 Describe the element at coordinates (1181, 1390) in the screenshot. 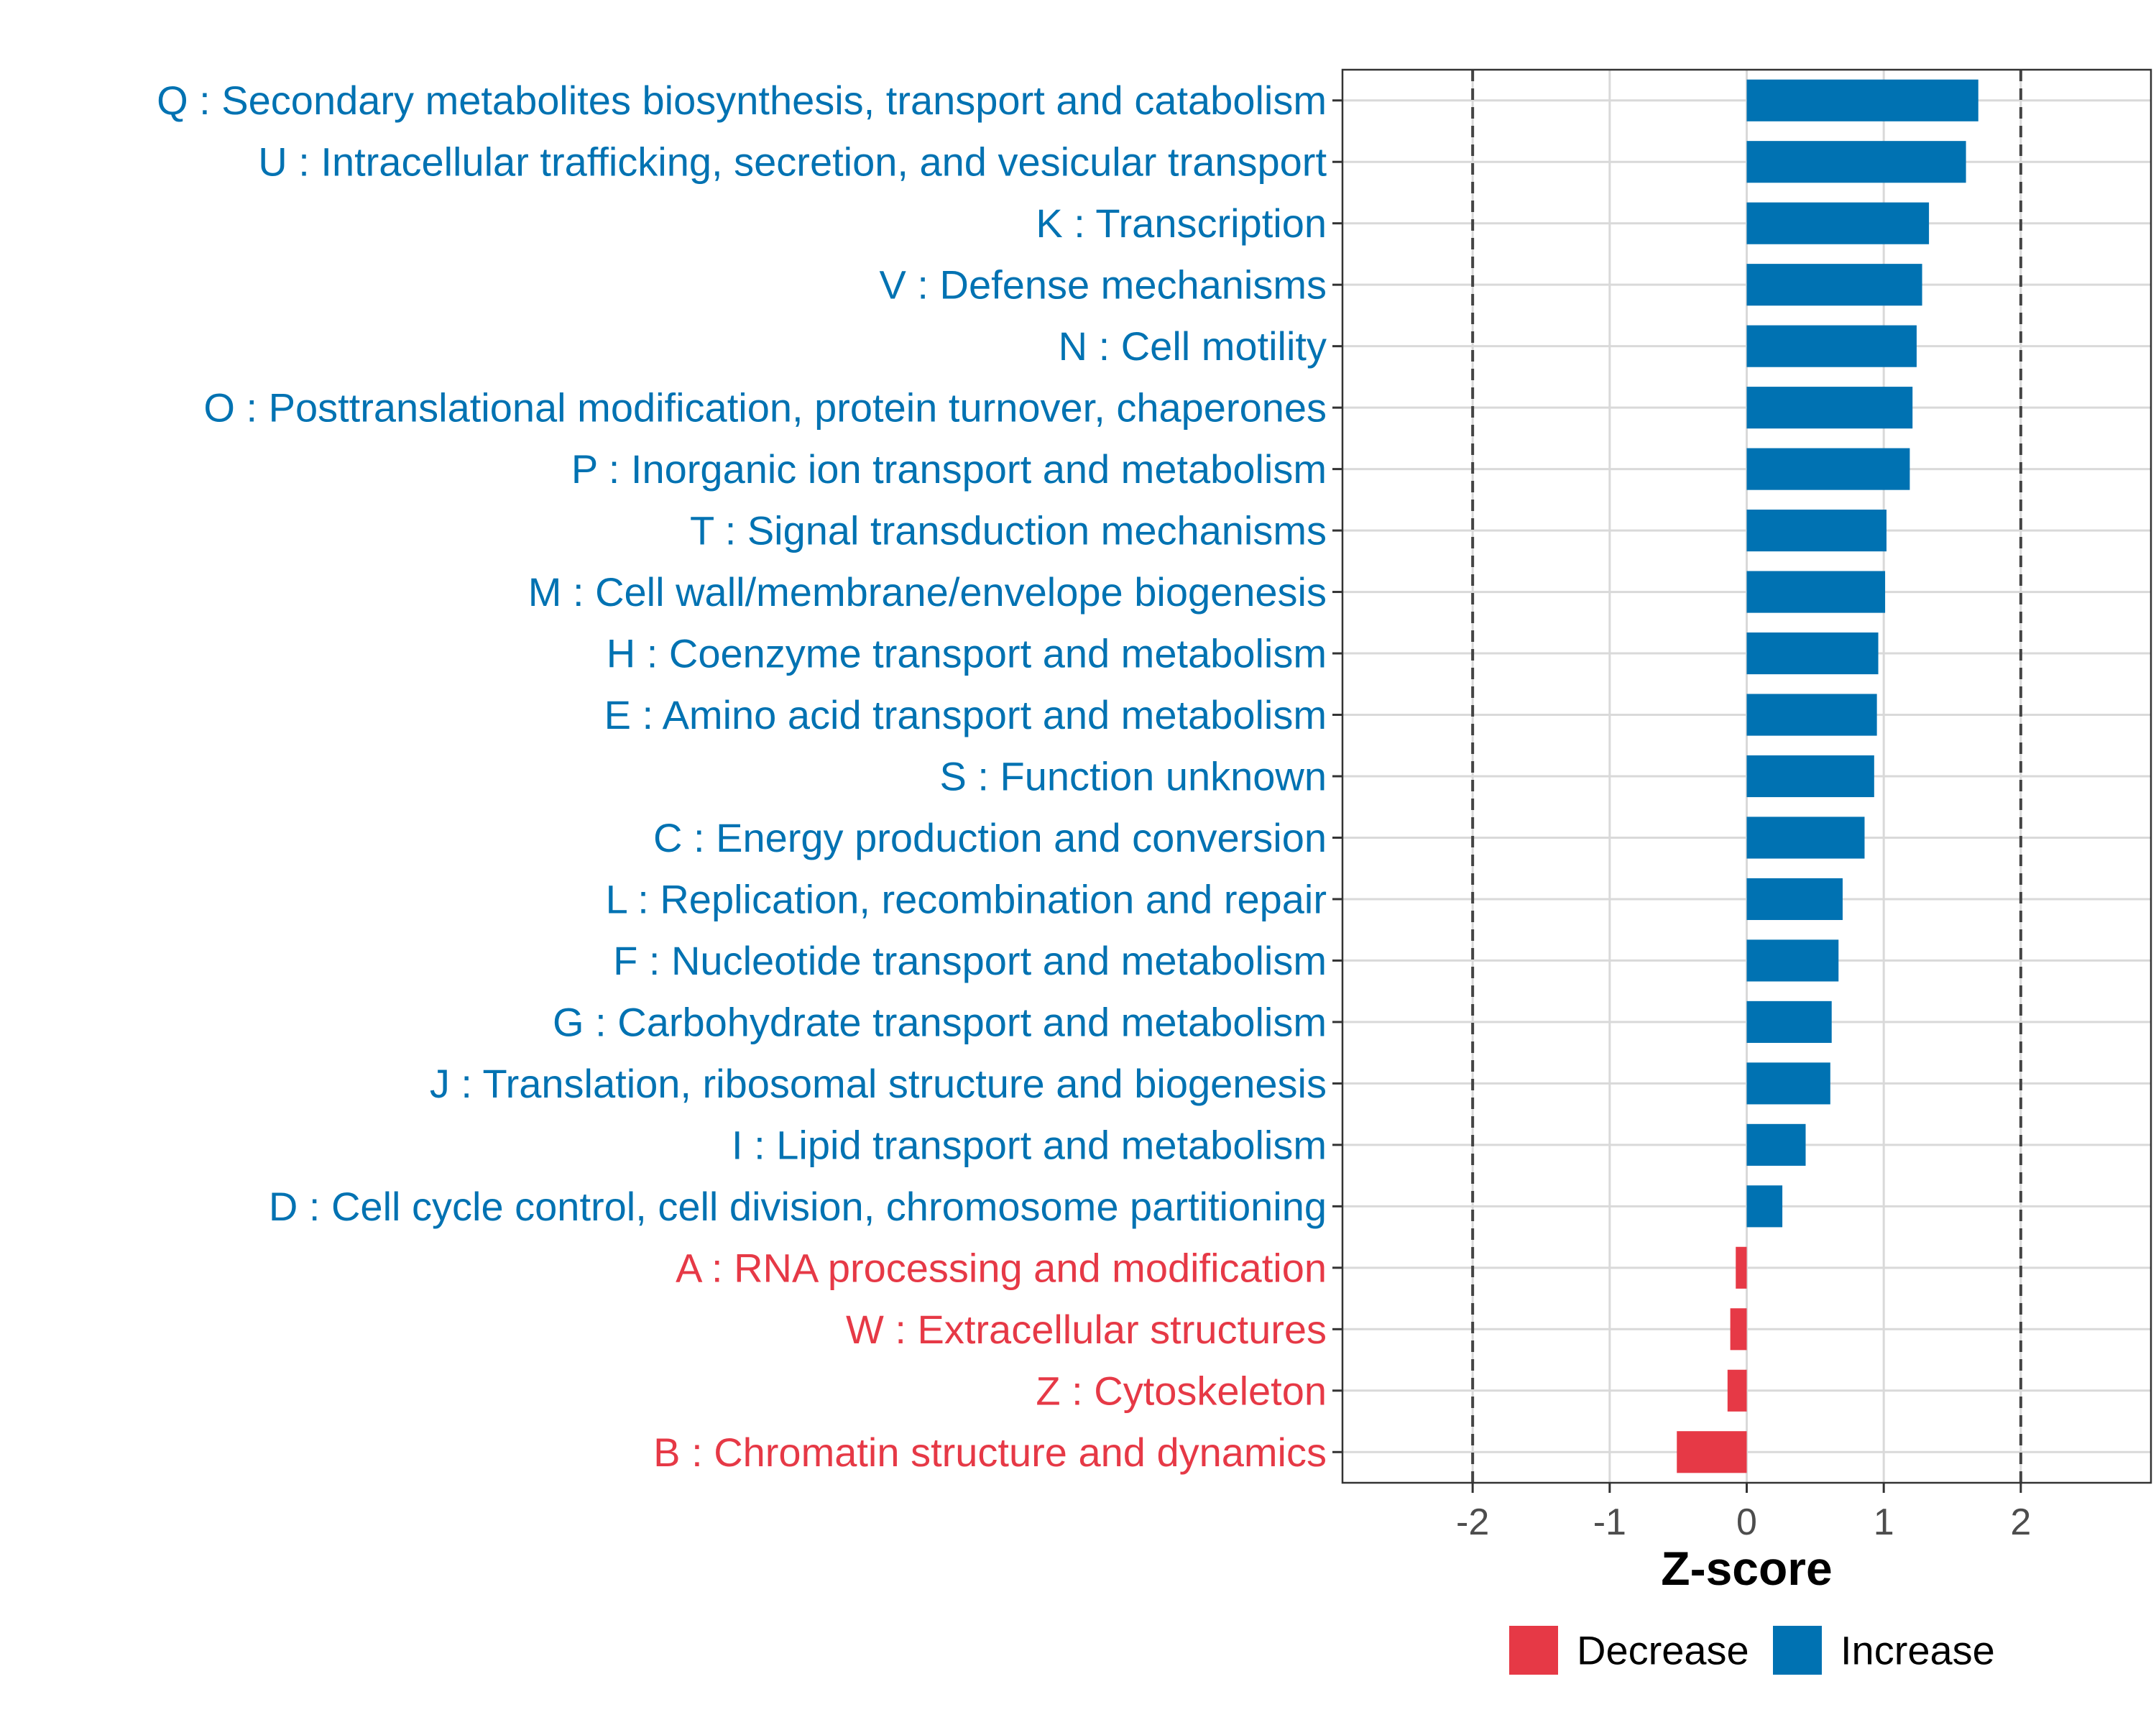

I see `category-label: Z : Cytoskeleton` at that location.